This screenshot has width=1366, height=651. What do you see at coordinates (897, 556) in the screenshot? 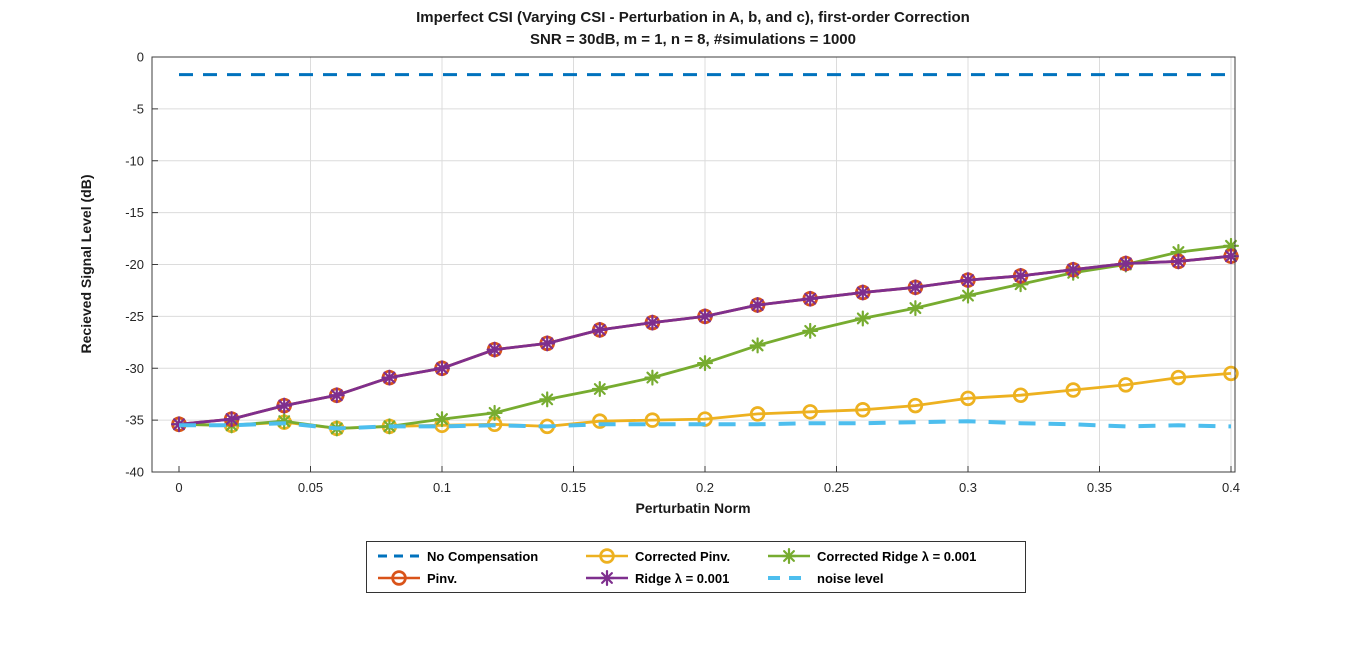
I see `legend-label: Corrected Ridge λ = 0.001` at bounding box center [897, 556].